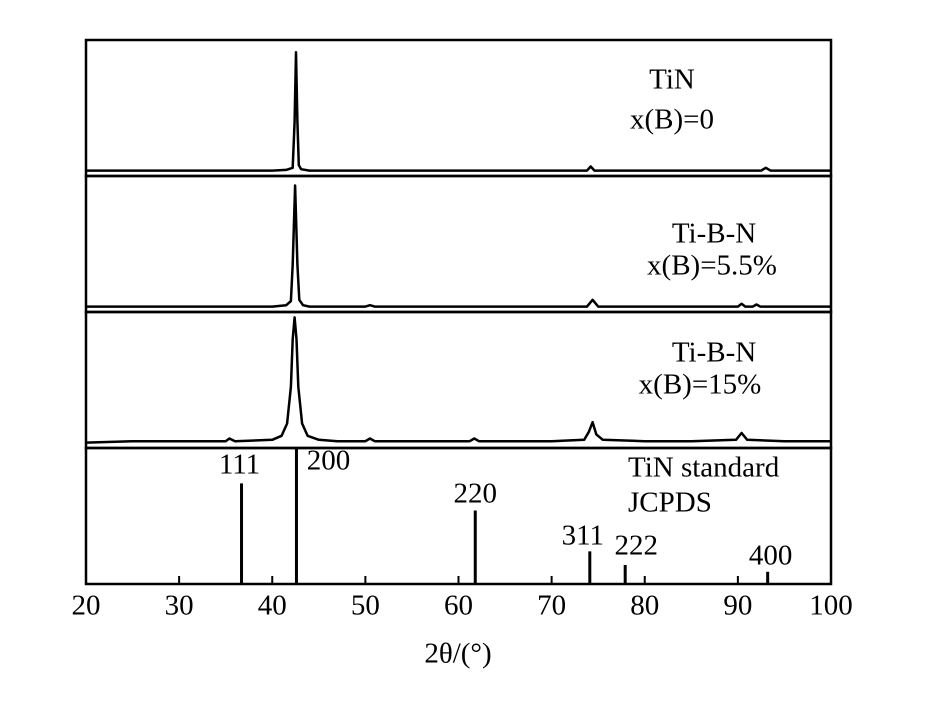  Describe the element at coordinates (239, 465) in the screenshot. I see `peak-label: 111` at that location.